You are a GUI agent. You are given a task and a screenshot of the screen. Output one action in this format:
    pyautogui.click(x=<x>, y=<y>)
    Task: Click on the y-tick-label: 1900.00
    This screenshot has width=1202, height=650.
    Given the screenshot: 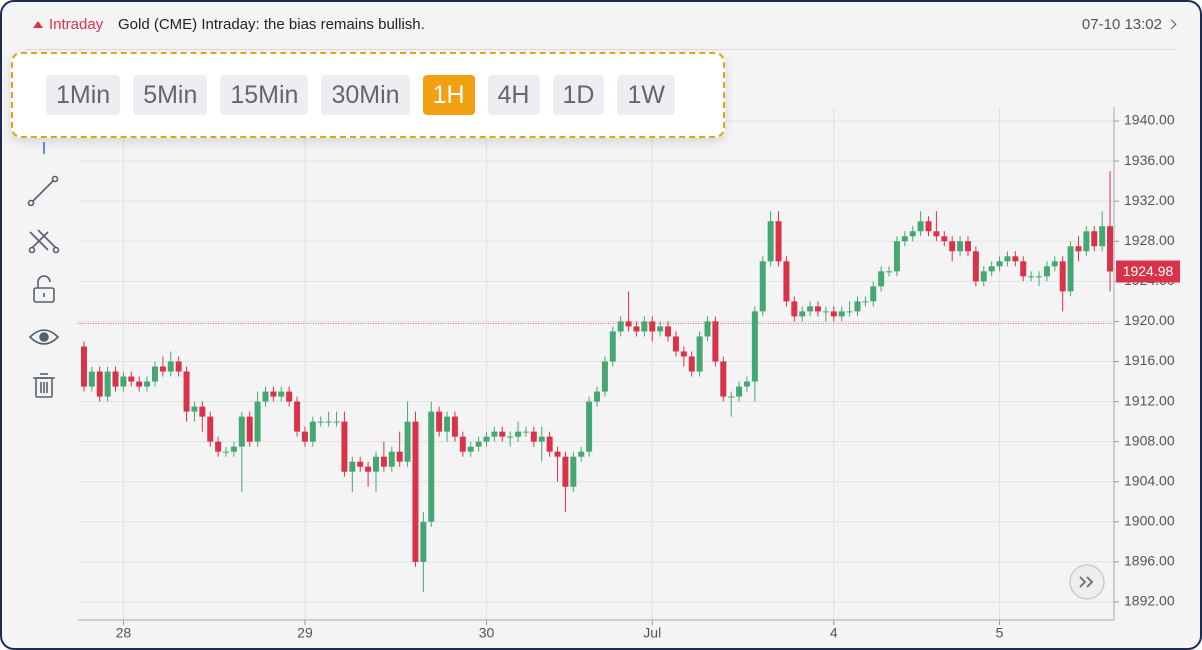 What is the action you would take?
    pyautogui.click(x=1149, y=521)
    